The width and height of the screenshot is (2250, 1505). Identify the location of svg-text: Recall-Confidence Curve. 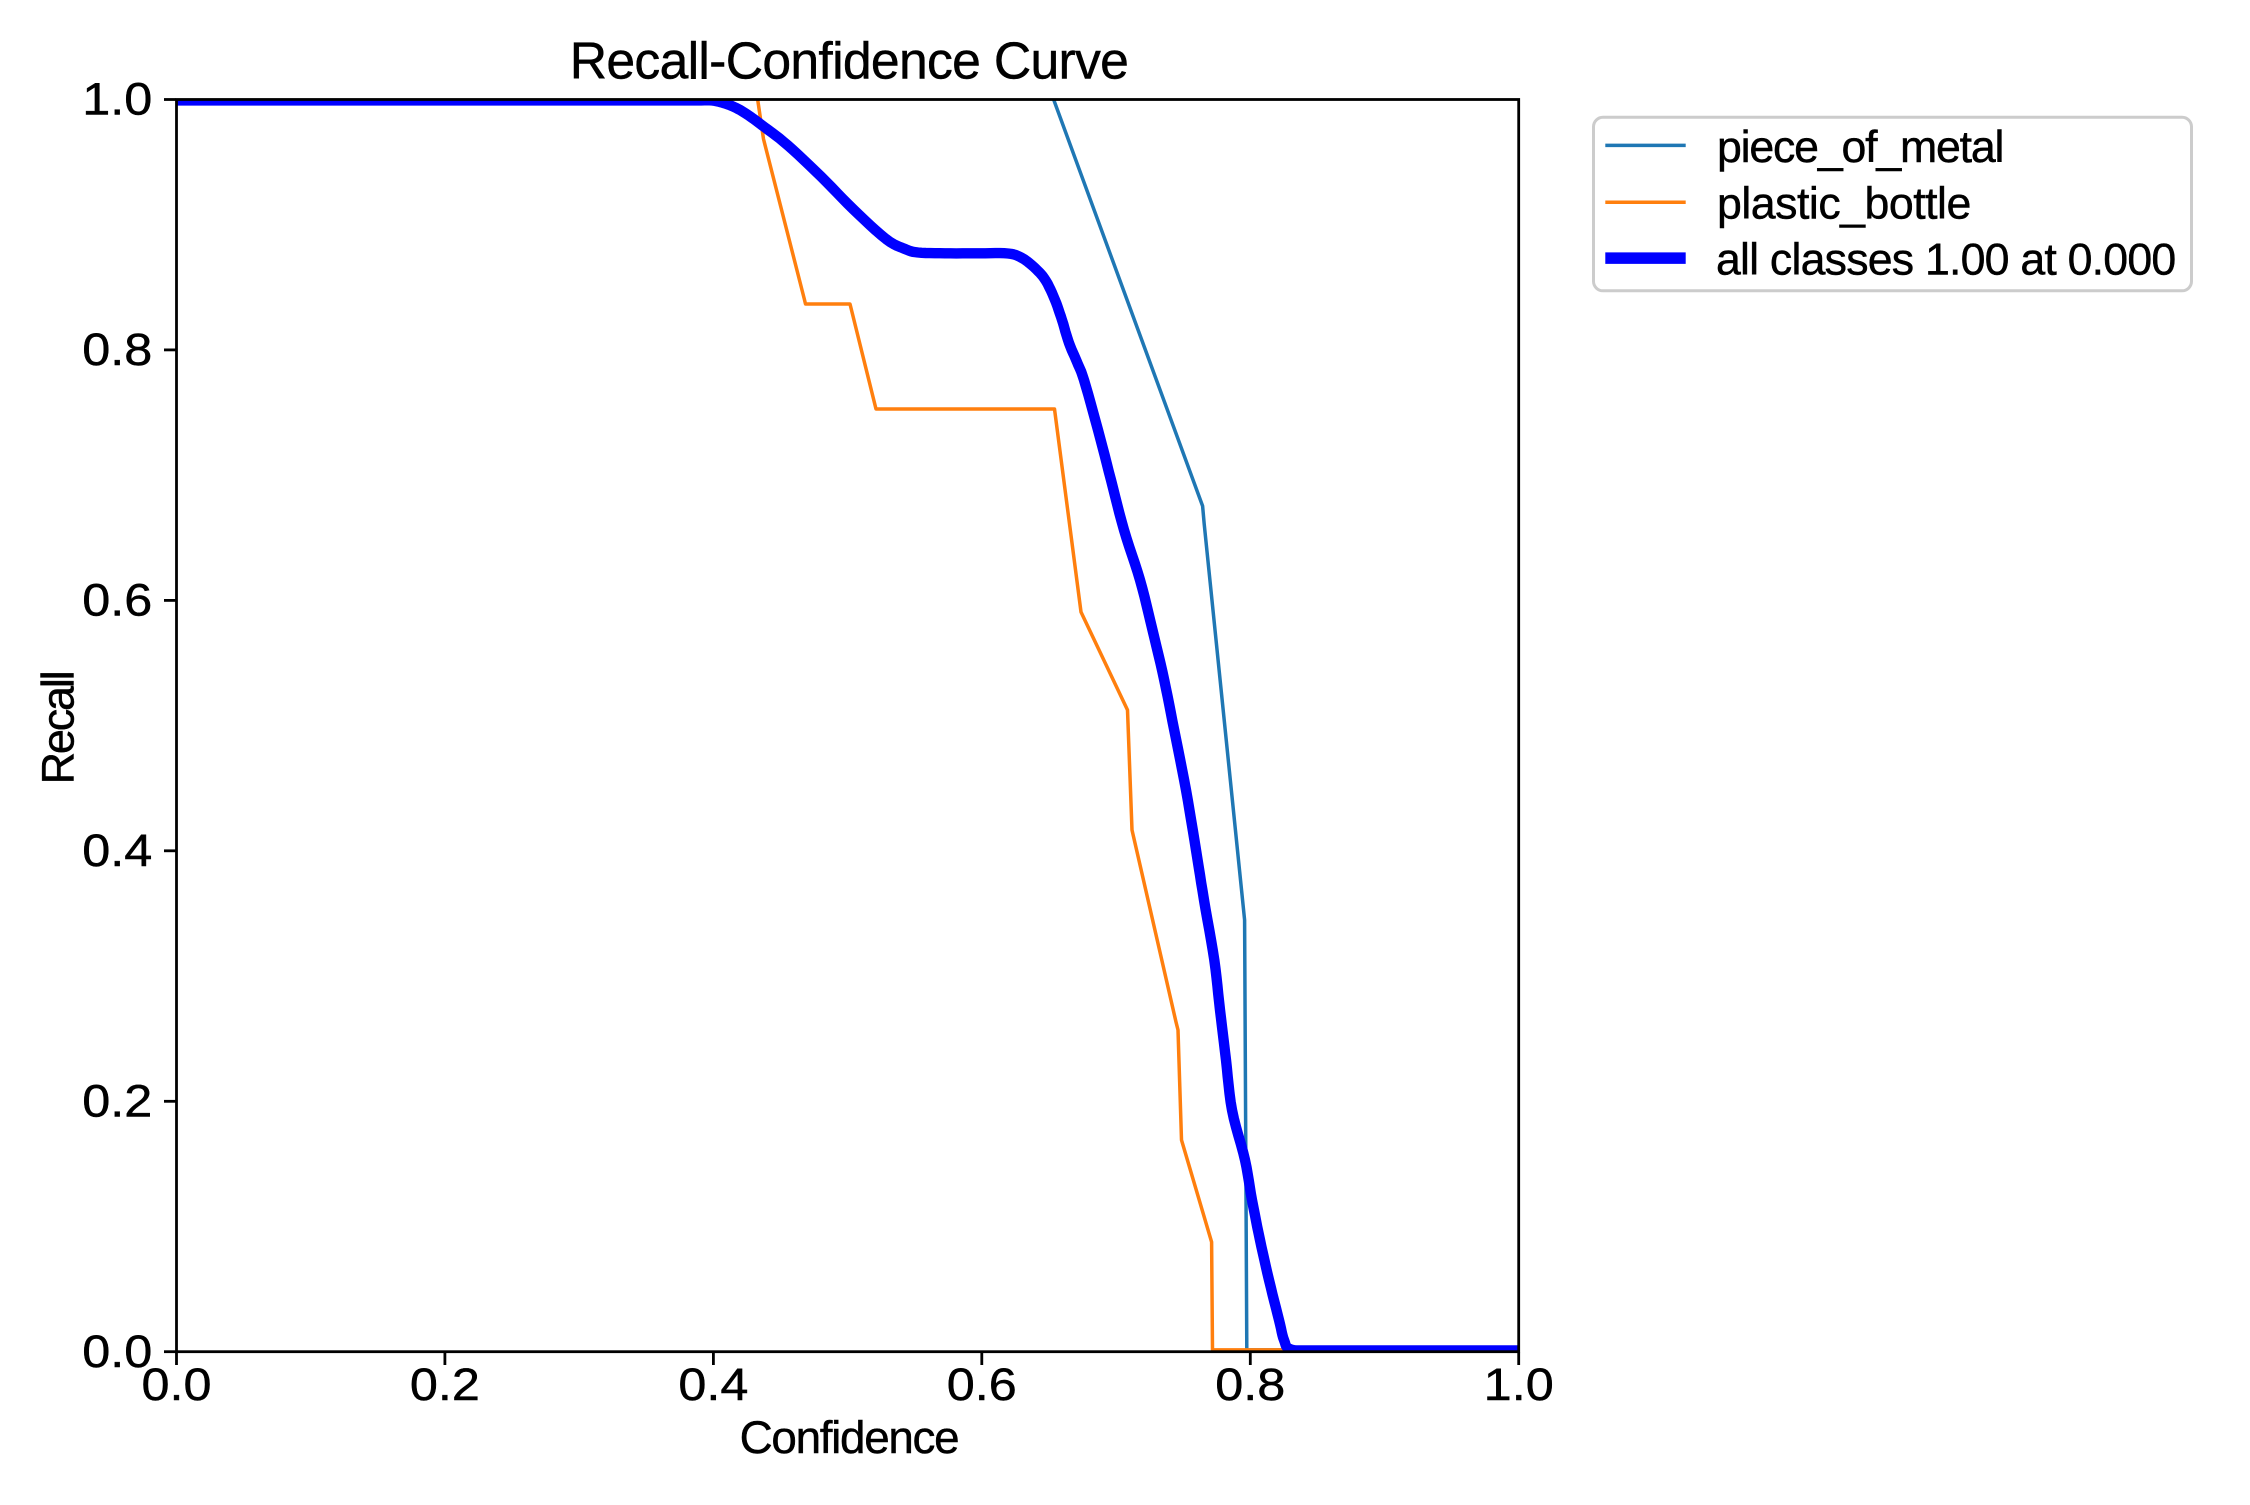
(849, 61).